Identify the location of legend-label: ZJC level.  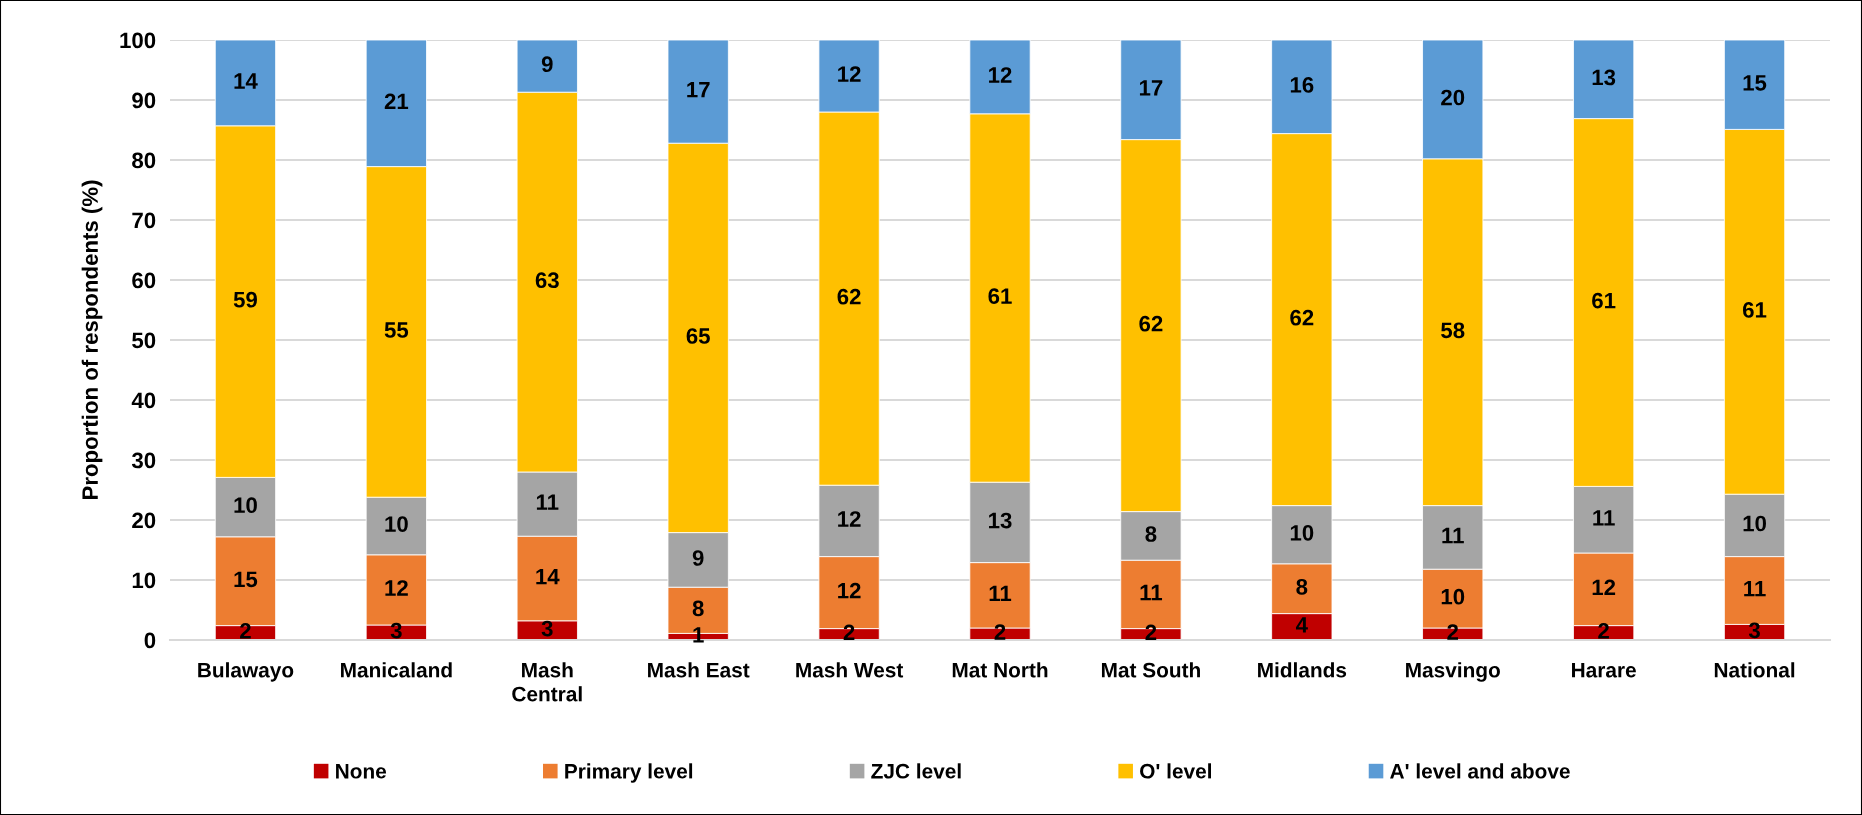
(916, 771).